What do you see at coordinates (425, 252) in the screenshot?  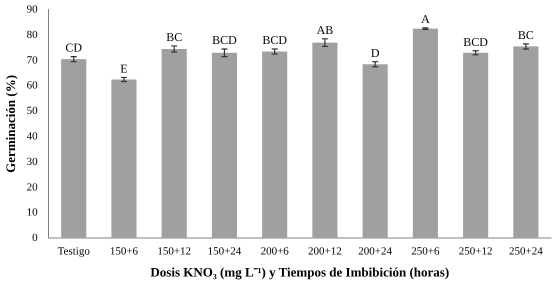 I see `x-tick-label: 250+6` at bounding box center [425, 252].